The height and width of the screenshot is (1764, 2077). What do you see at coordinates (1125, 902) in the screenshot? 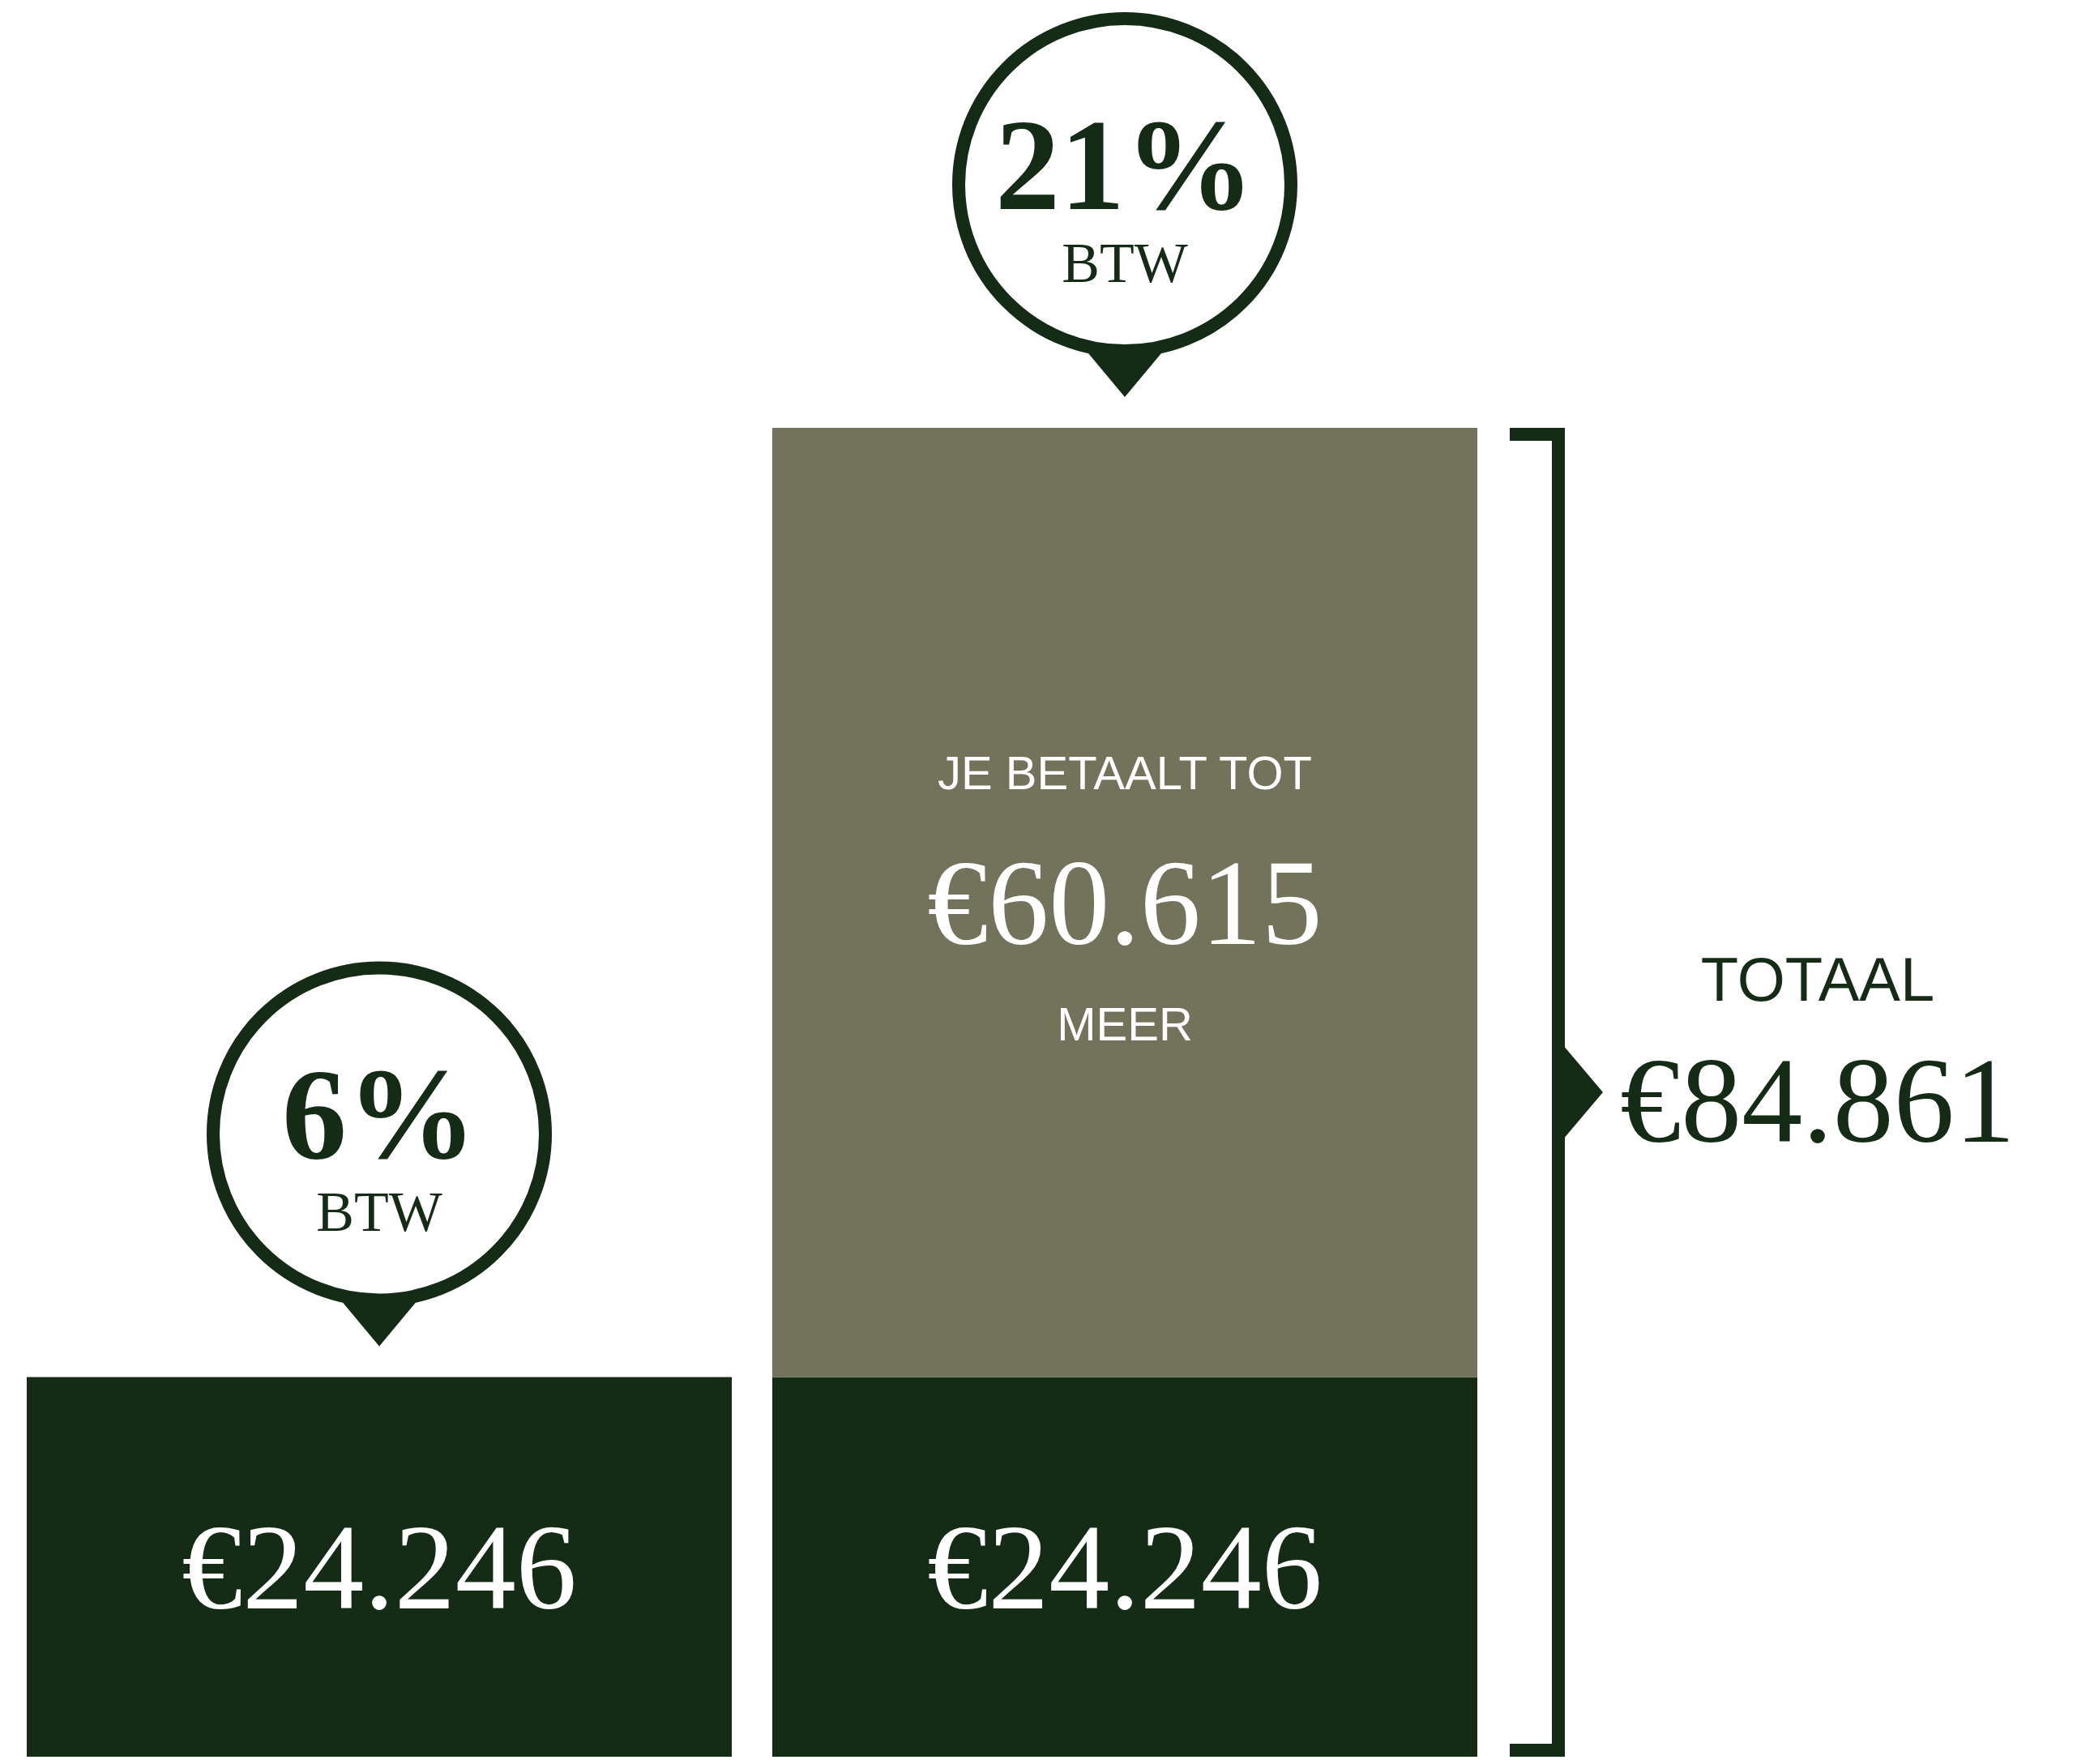
I see `data-label: €60.615` at bounding box center [1125, 902].